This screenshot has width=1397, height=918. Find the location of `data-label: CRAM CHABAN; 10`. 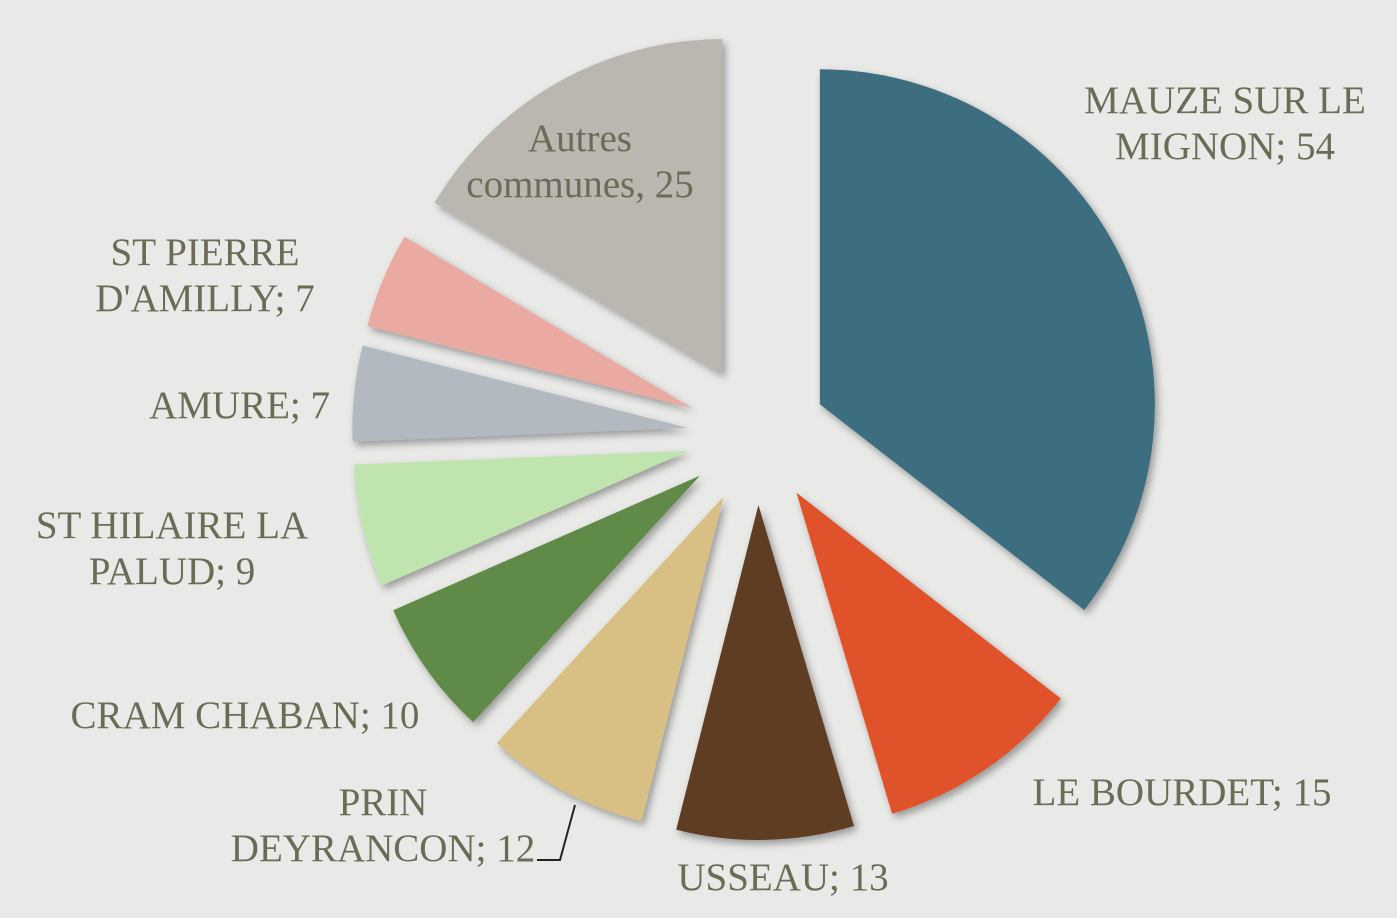

data-label: CRAM CHABAN; 10 is located at coordinates (245, 715).